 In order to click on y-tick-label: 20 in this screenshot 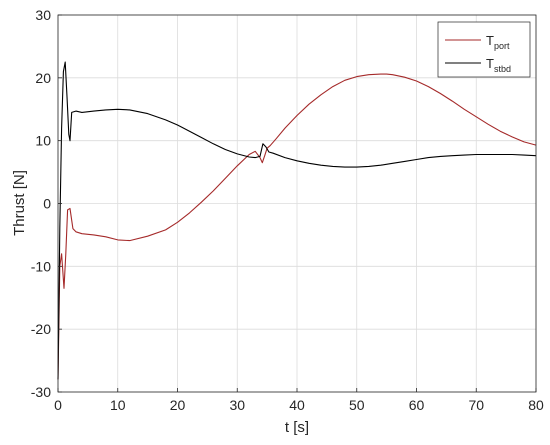, I will do `click(43, 78)`.